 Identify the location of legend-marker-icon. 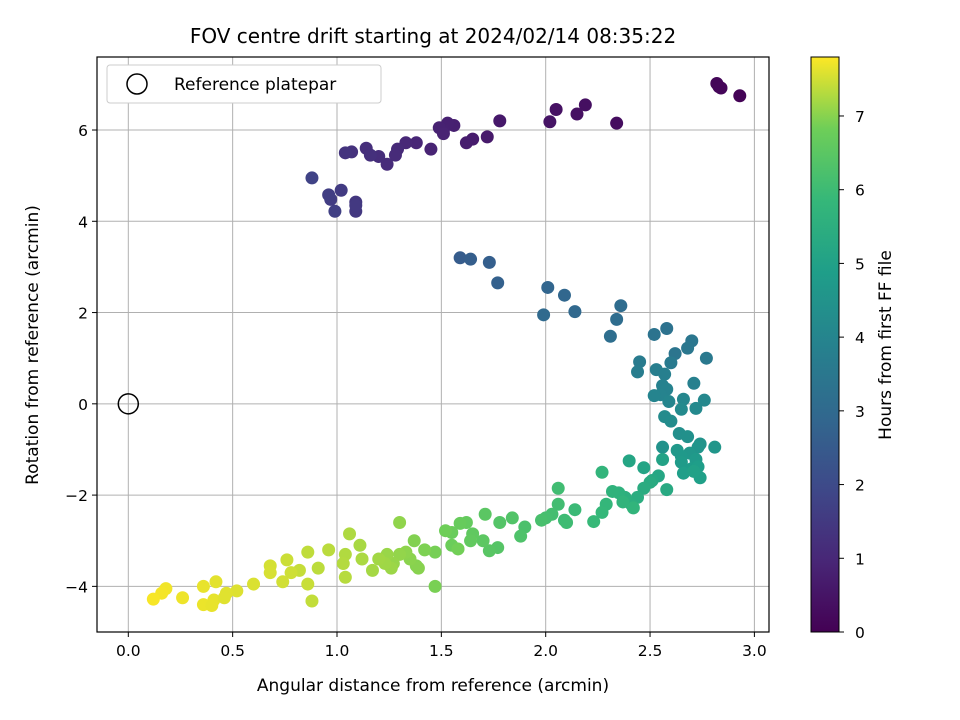
(137, 84).